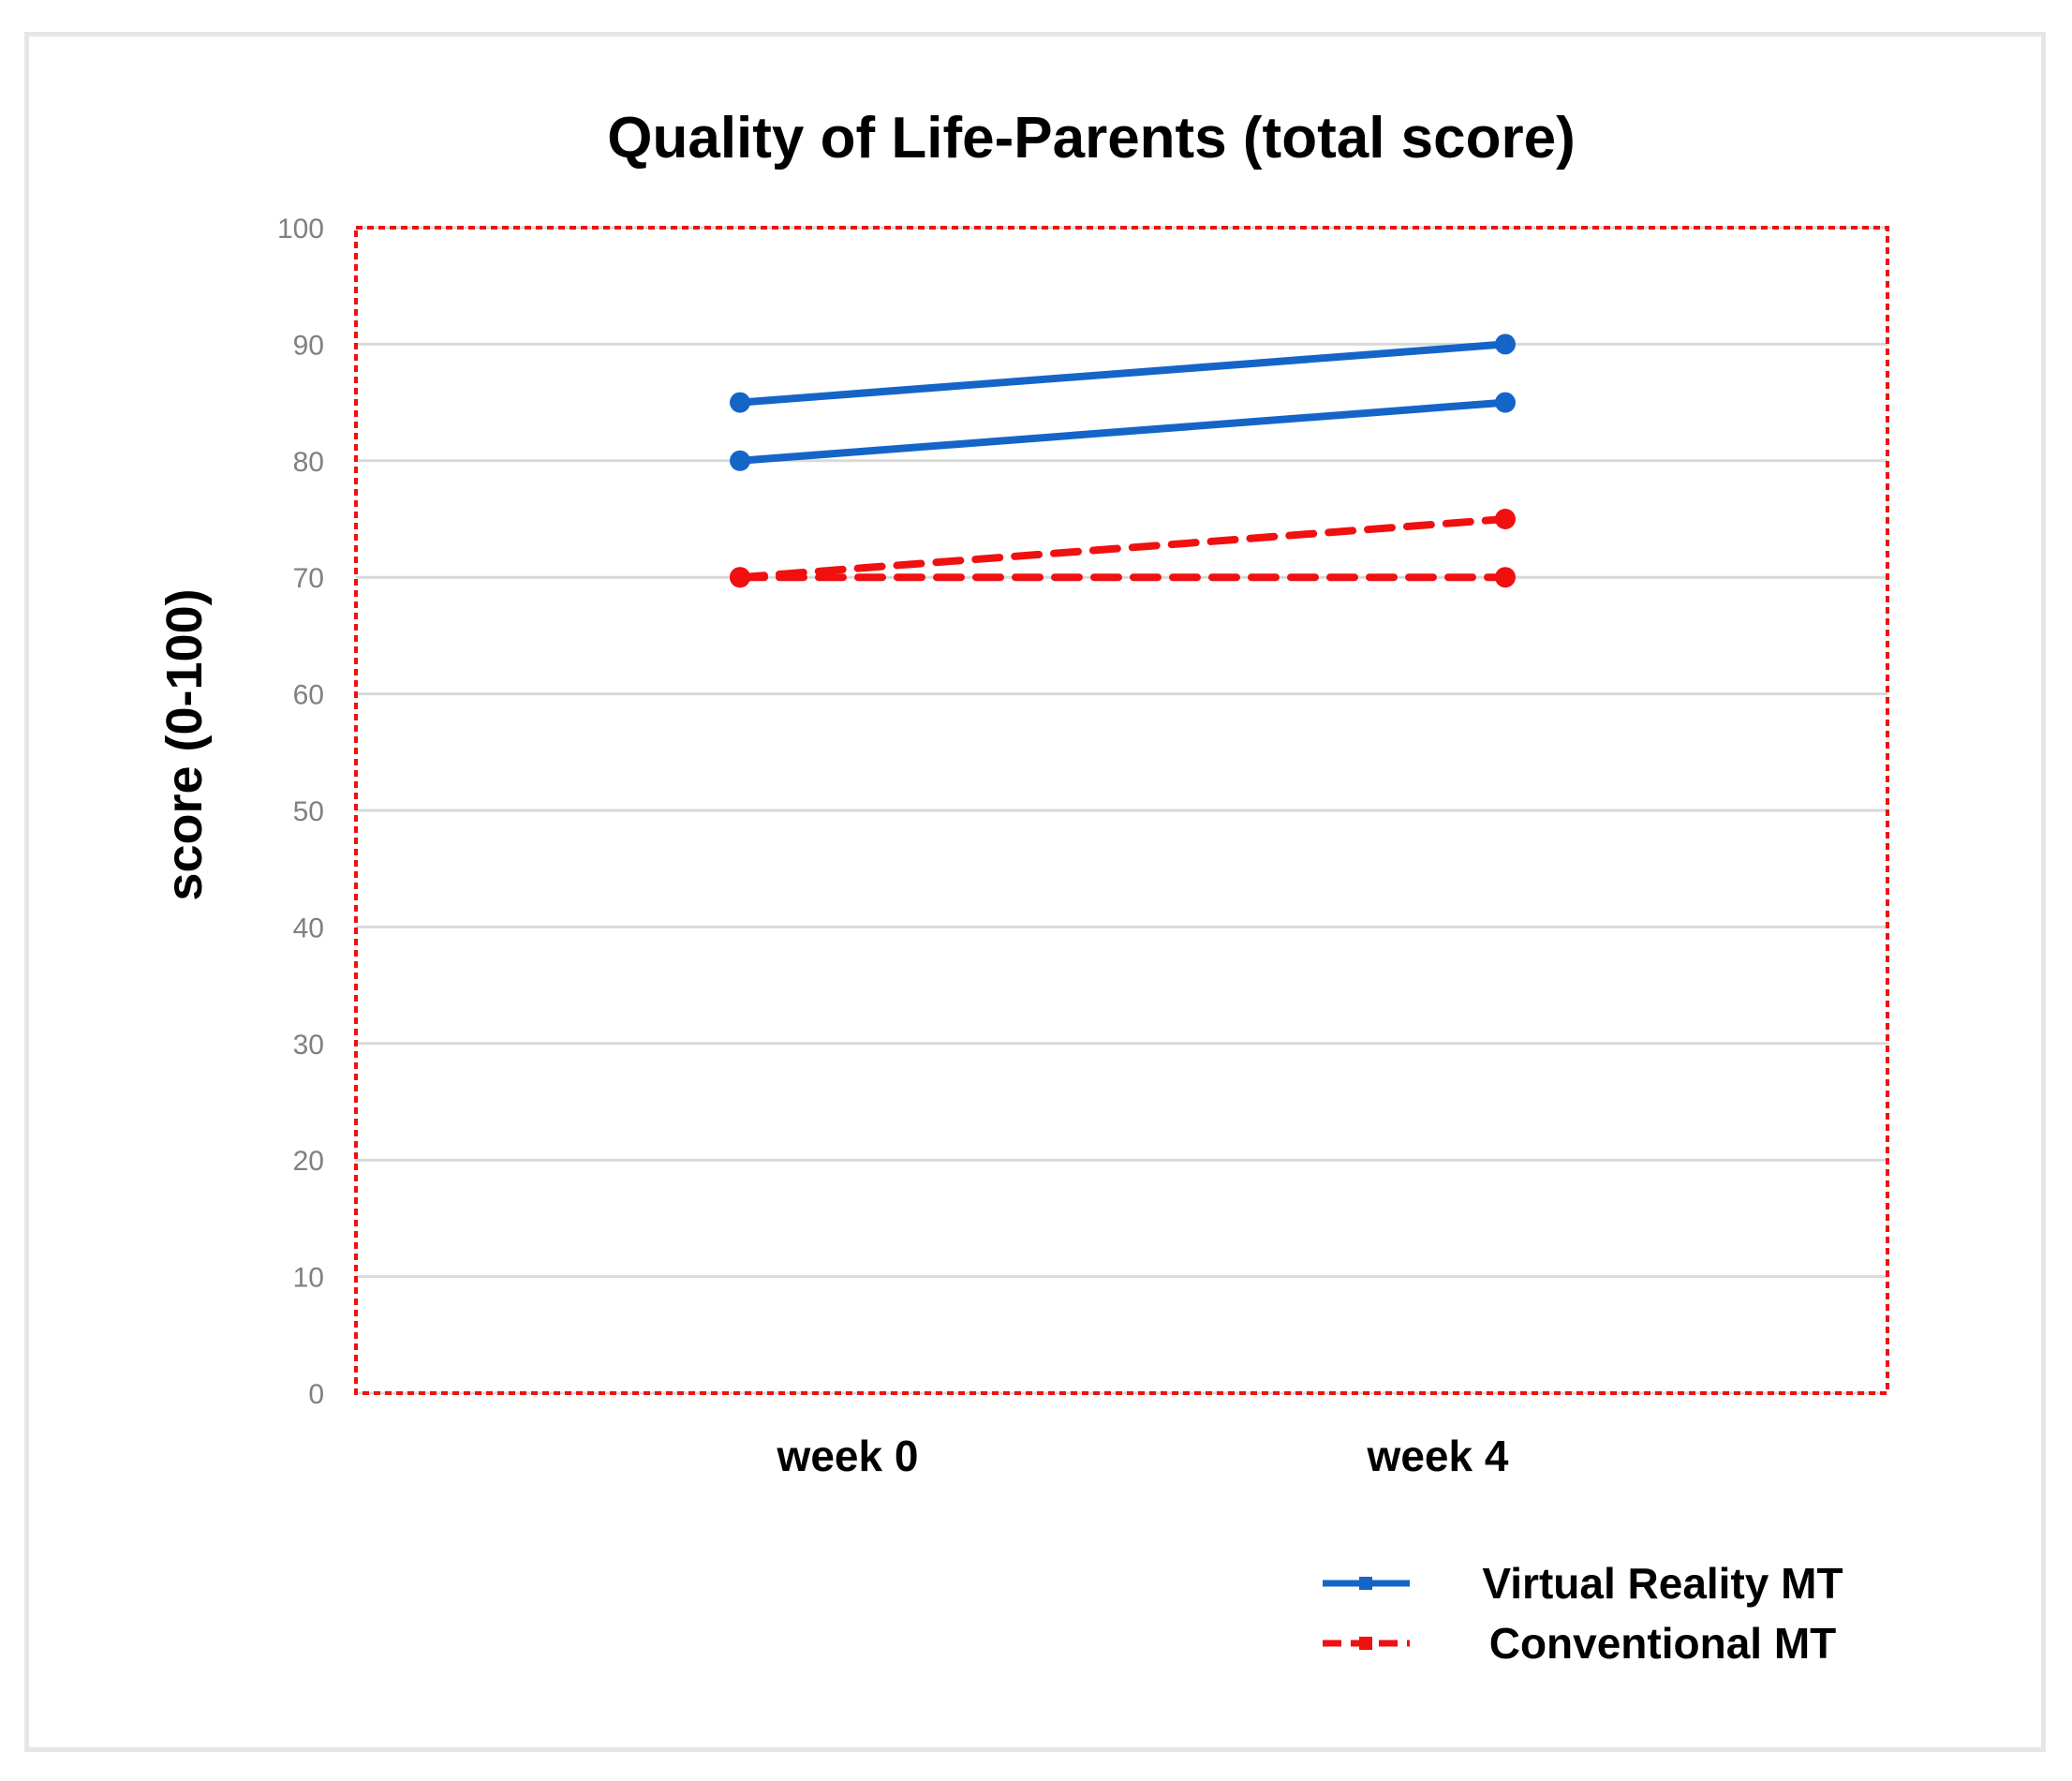  Describe the element at coordinates (316, 1394) in the screenshot. I see `y-tick-label-0: 0` at that location.